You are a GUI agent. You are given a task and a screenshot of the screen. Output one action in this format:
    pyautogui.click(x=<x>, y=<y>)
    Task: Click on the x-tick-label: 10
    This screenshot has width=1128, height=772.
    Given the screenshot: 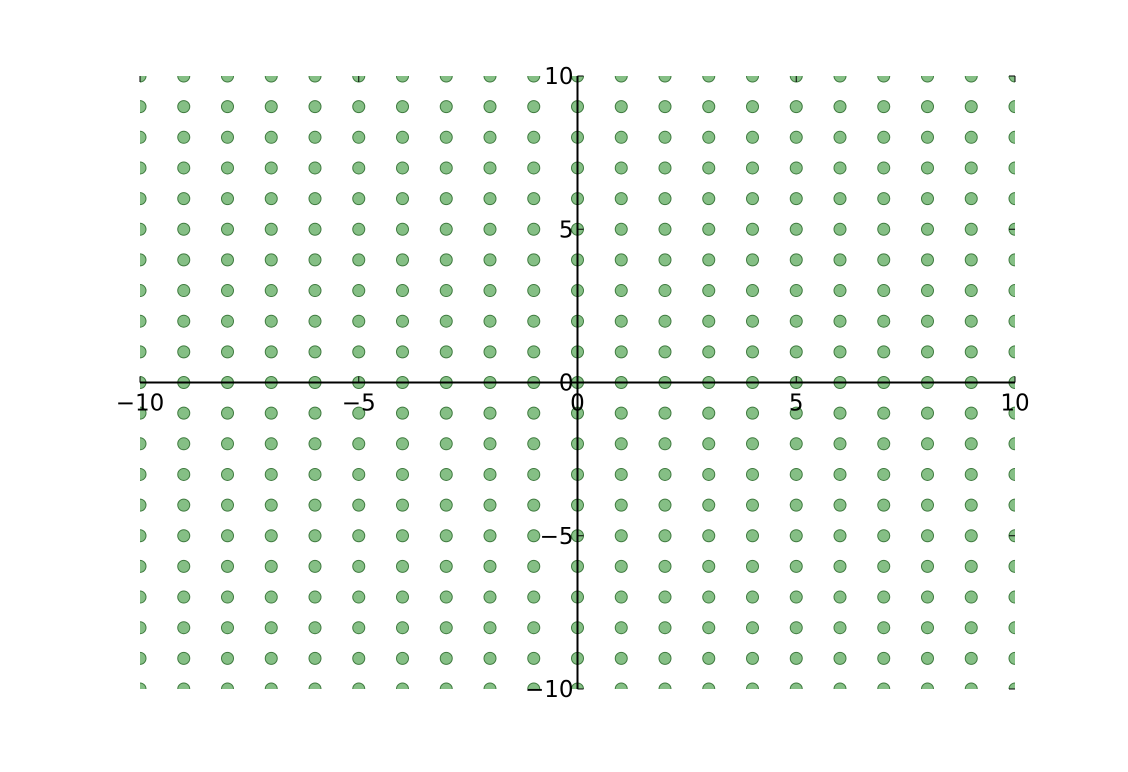 What is the action you would take?
    pyautogui.click(x=1014, y=404)
    